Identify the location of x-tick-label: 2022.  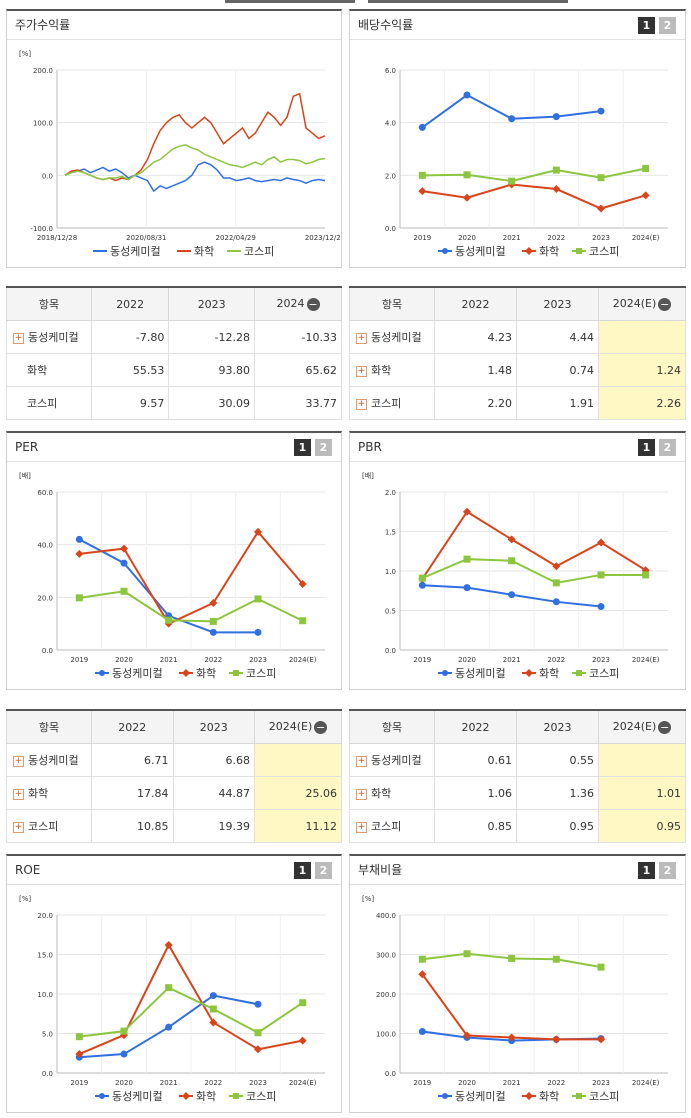
(556, 238).